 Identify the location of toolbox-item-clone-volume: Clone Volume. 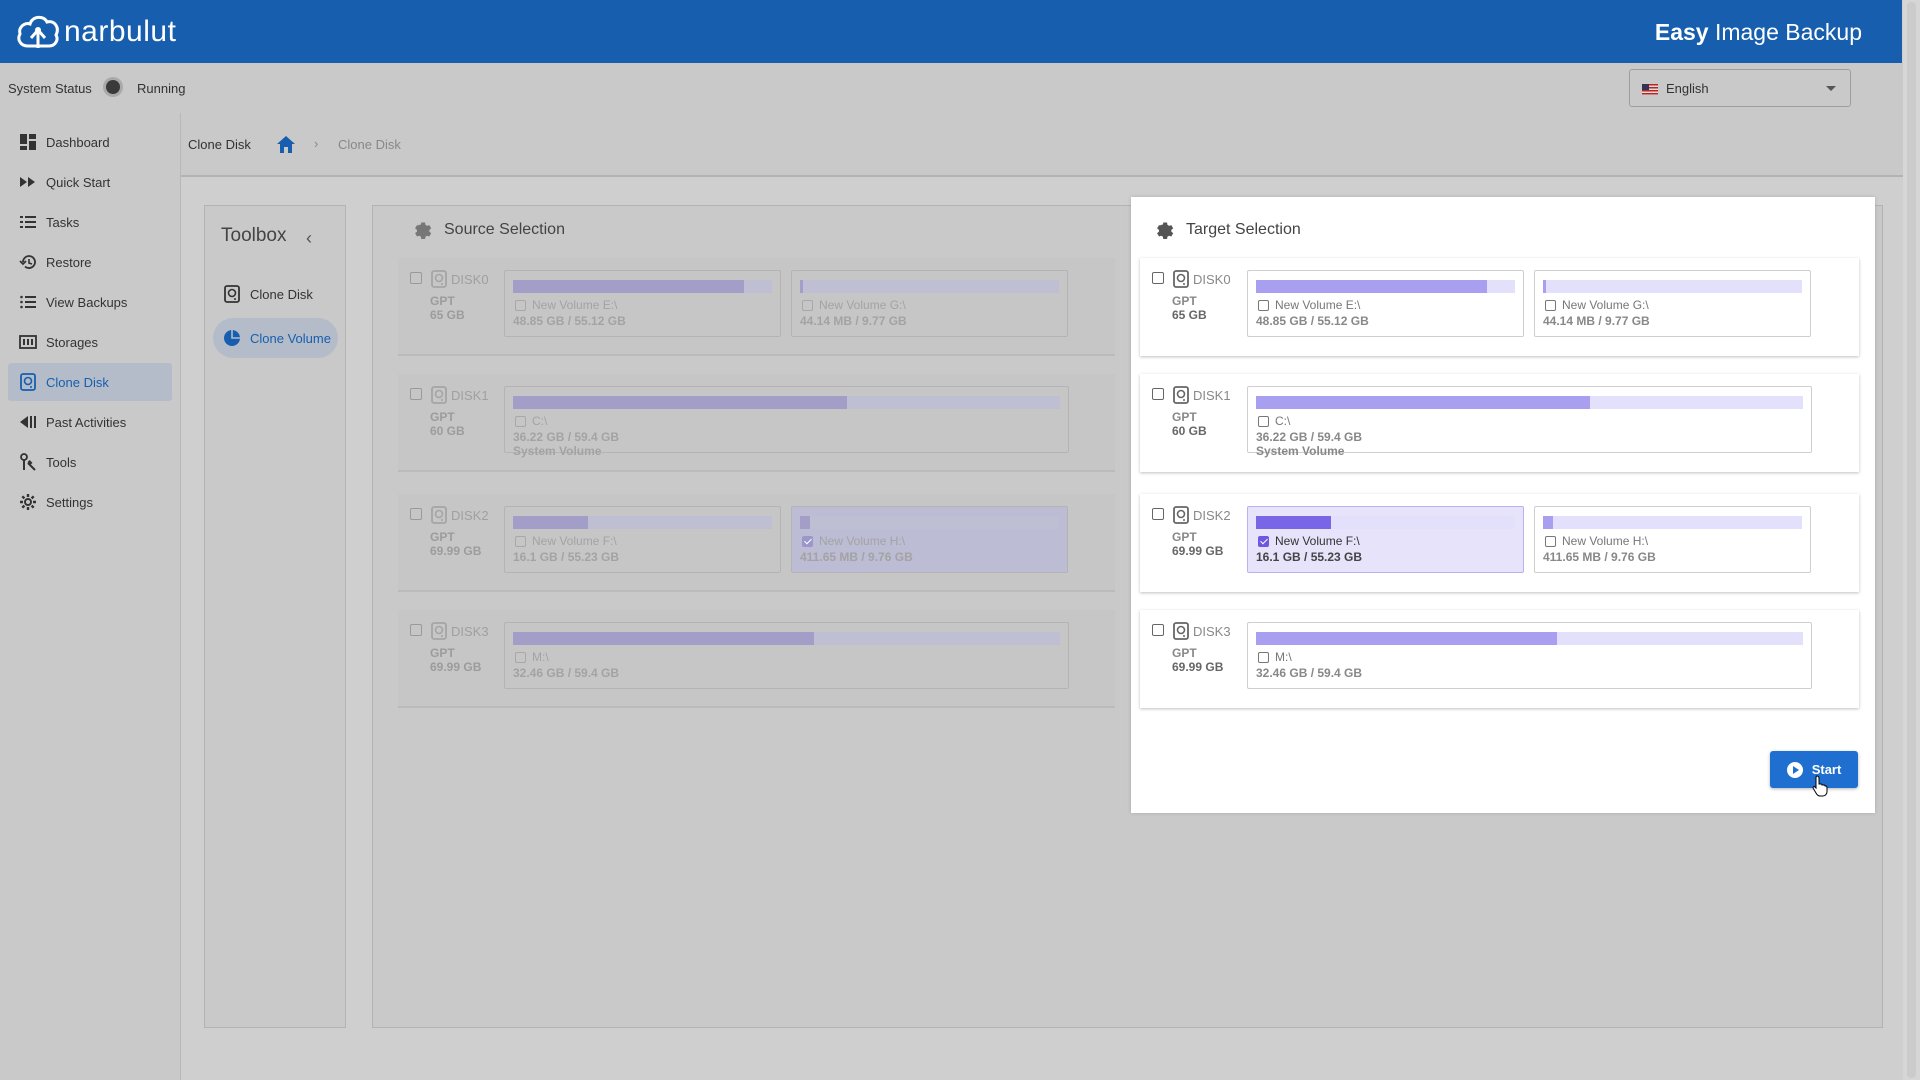
(275, 338).